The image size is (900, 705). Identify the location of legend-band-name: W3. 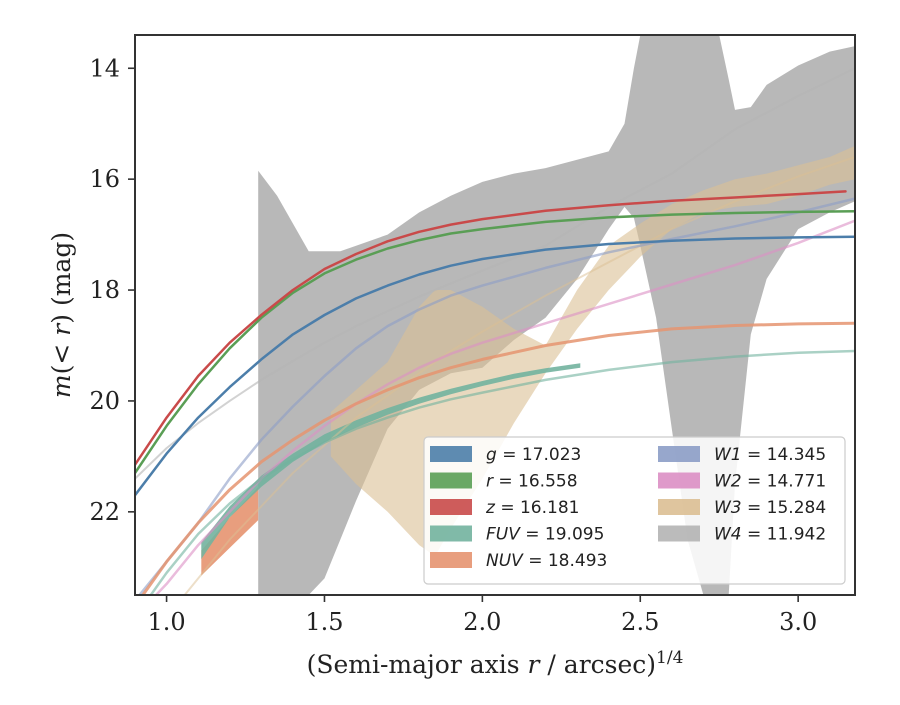
(728, 508).